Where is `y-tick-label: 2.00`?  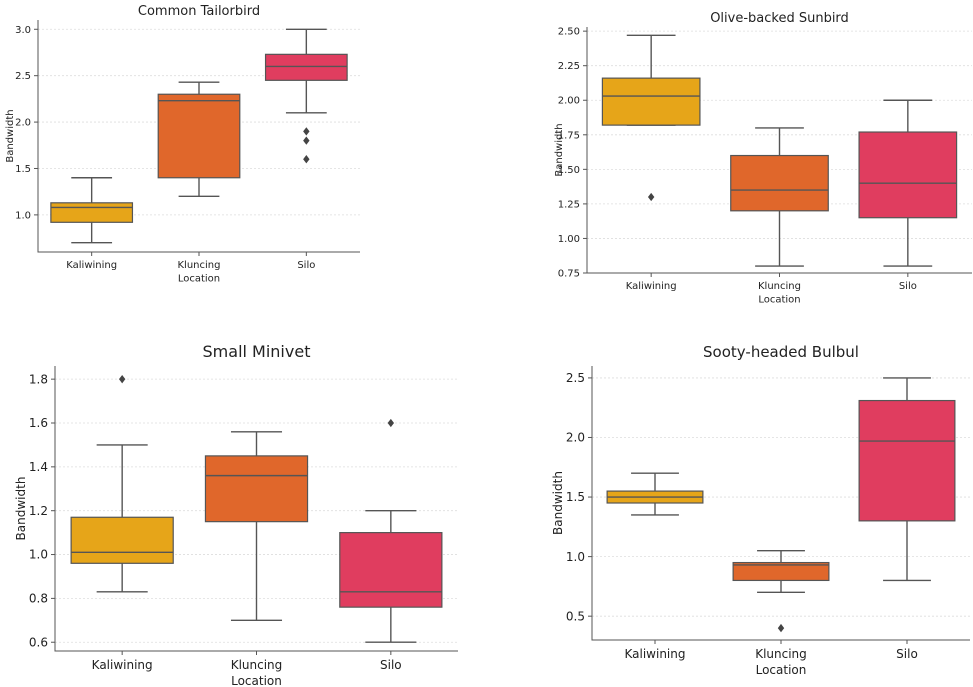
y-tick-label: 2.00 is located at coordinates (569, 101).